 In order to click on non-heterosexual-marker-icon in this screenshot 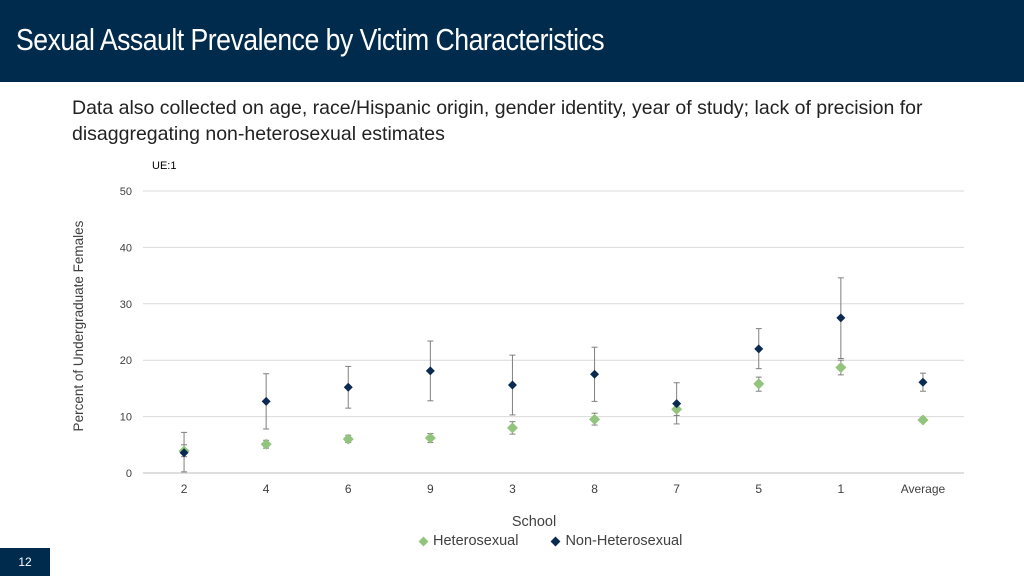, I will do `click(555, 541)`.